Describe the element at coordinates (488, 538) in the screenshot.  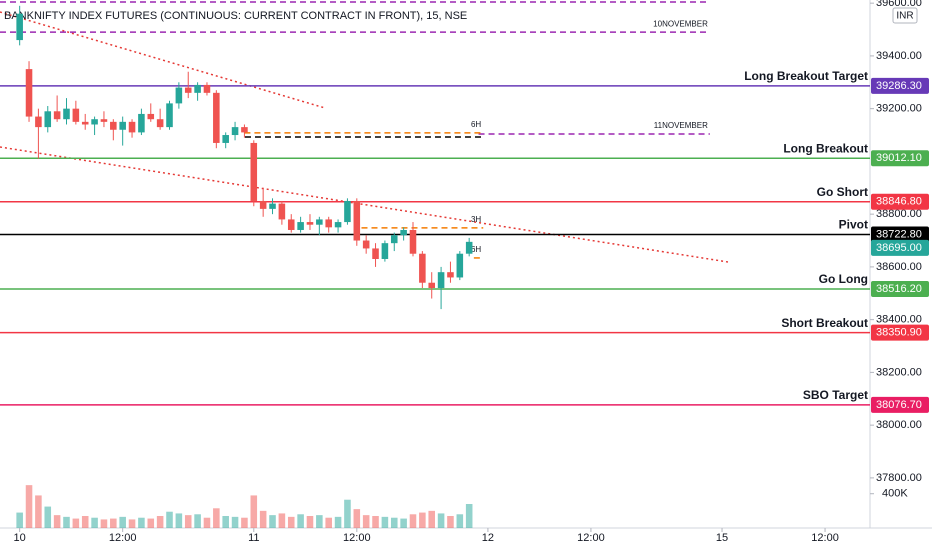
I see `x-tick-label: 12` at that location.